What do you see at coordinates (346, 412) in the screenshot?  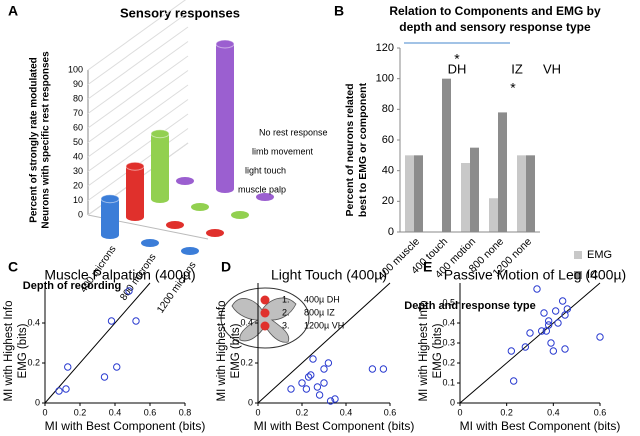 I see `x-tick-label: 0.4` at bounding box center [346, 412].